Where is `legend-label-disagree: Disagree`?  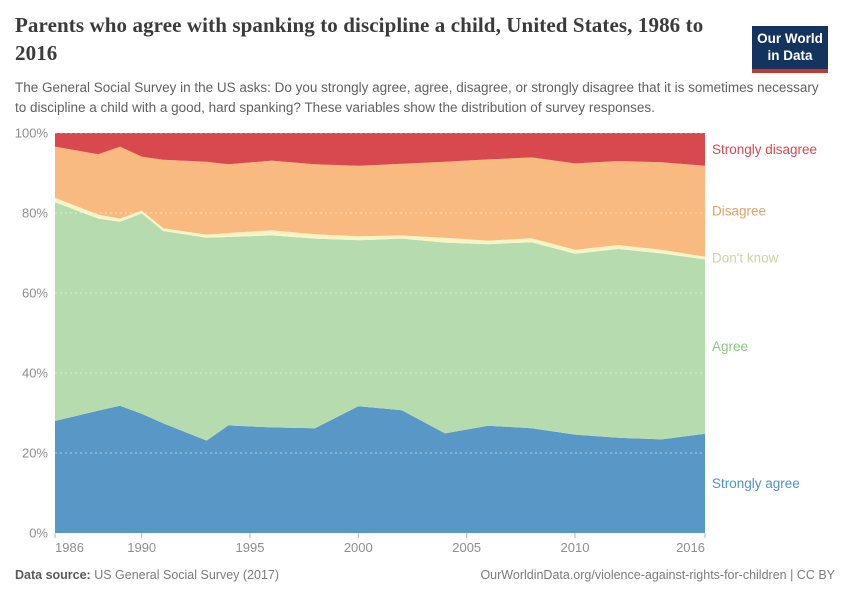
legend-label-disagree: Disagree is located at coordinates (739, 211).